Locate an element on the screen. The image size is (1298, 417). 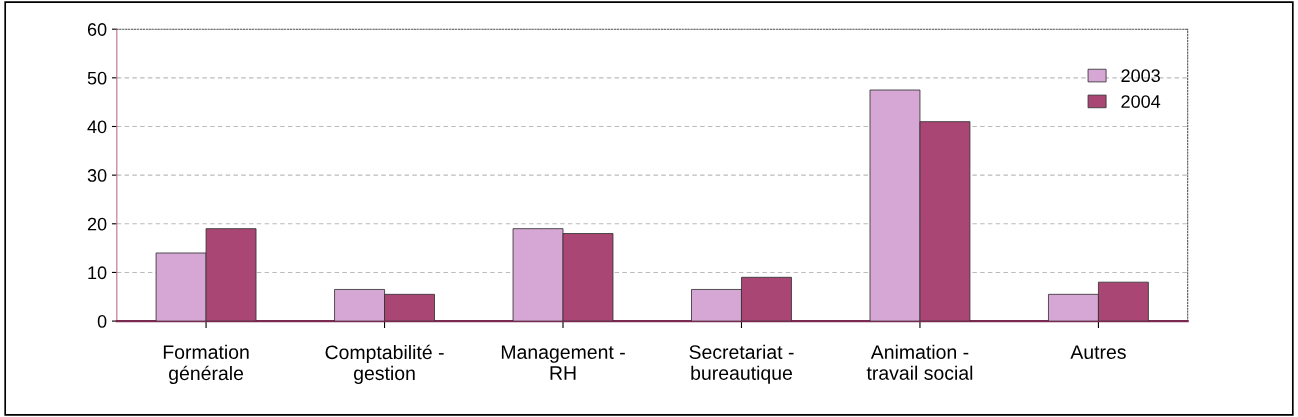
y-tick-label: 0 is located at coordinates (102, 321).